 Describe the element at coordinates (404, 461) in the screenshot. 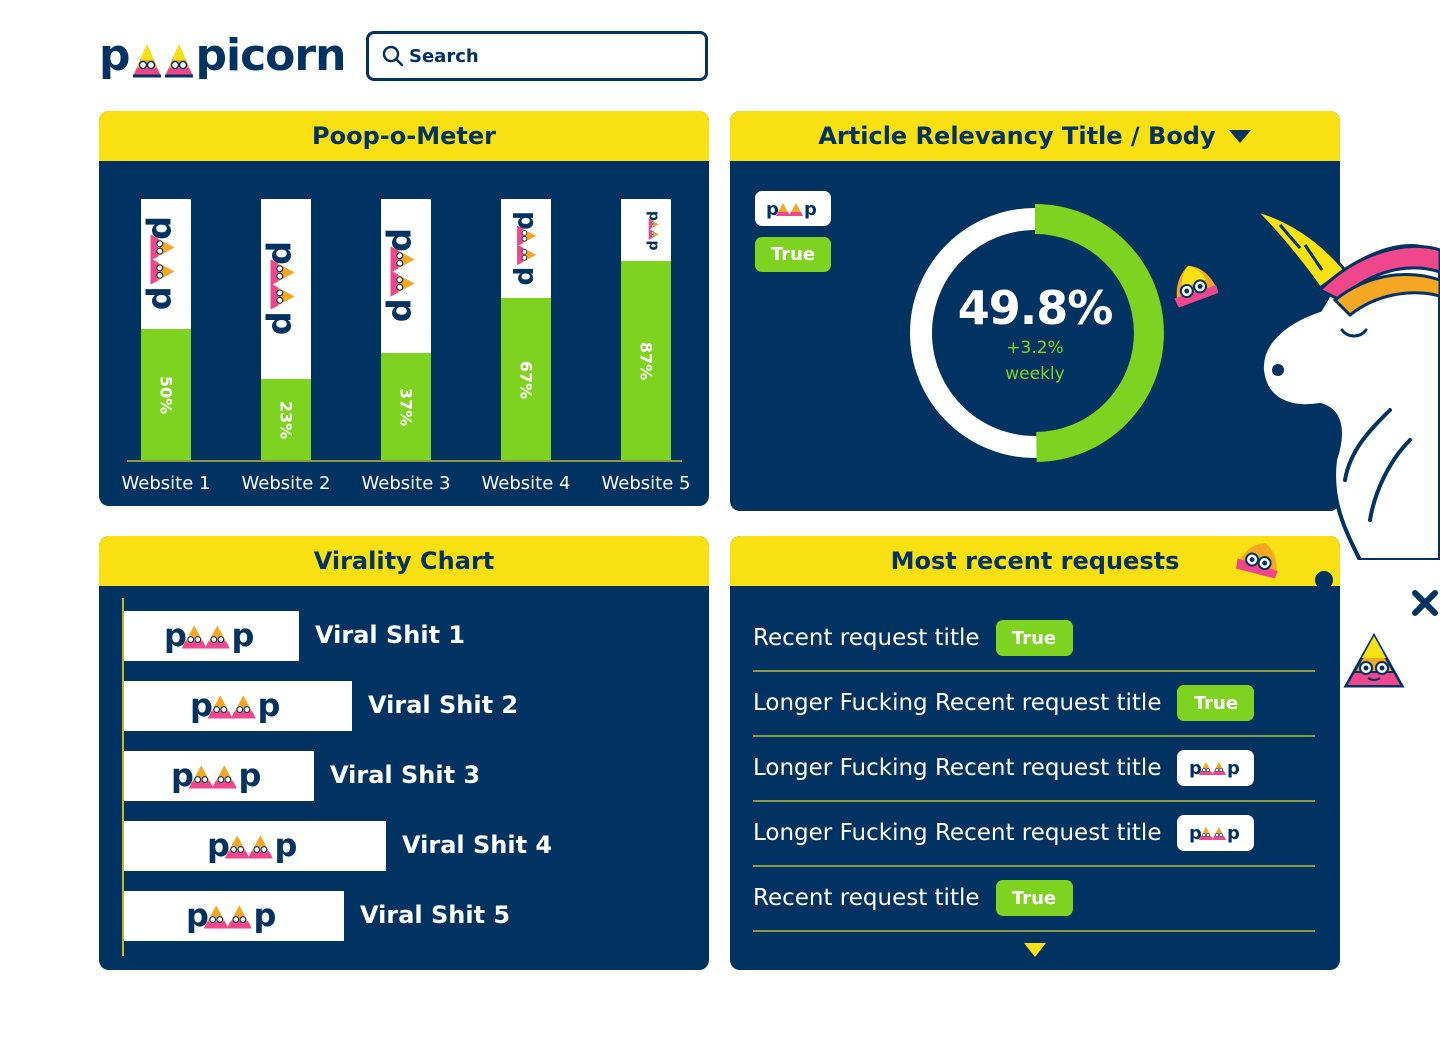

I see `chart-baseline` at that location.